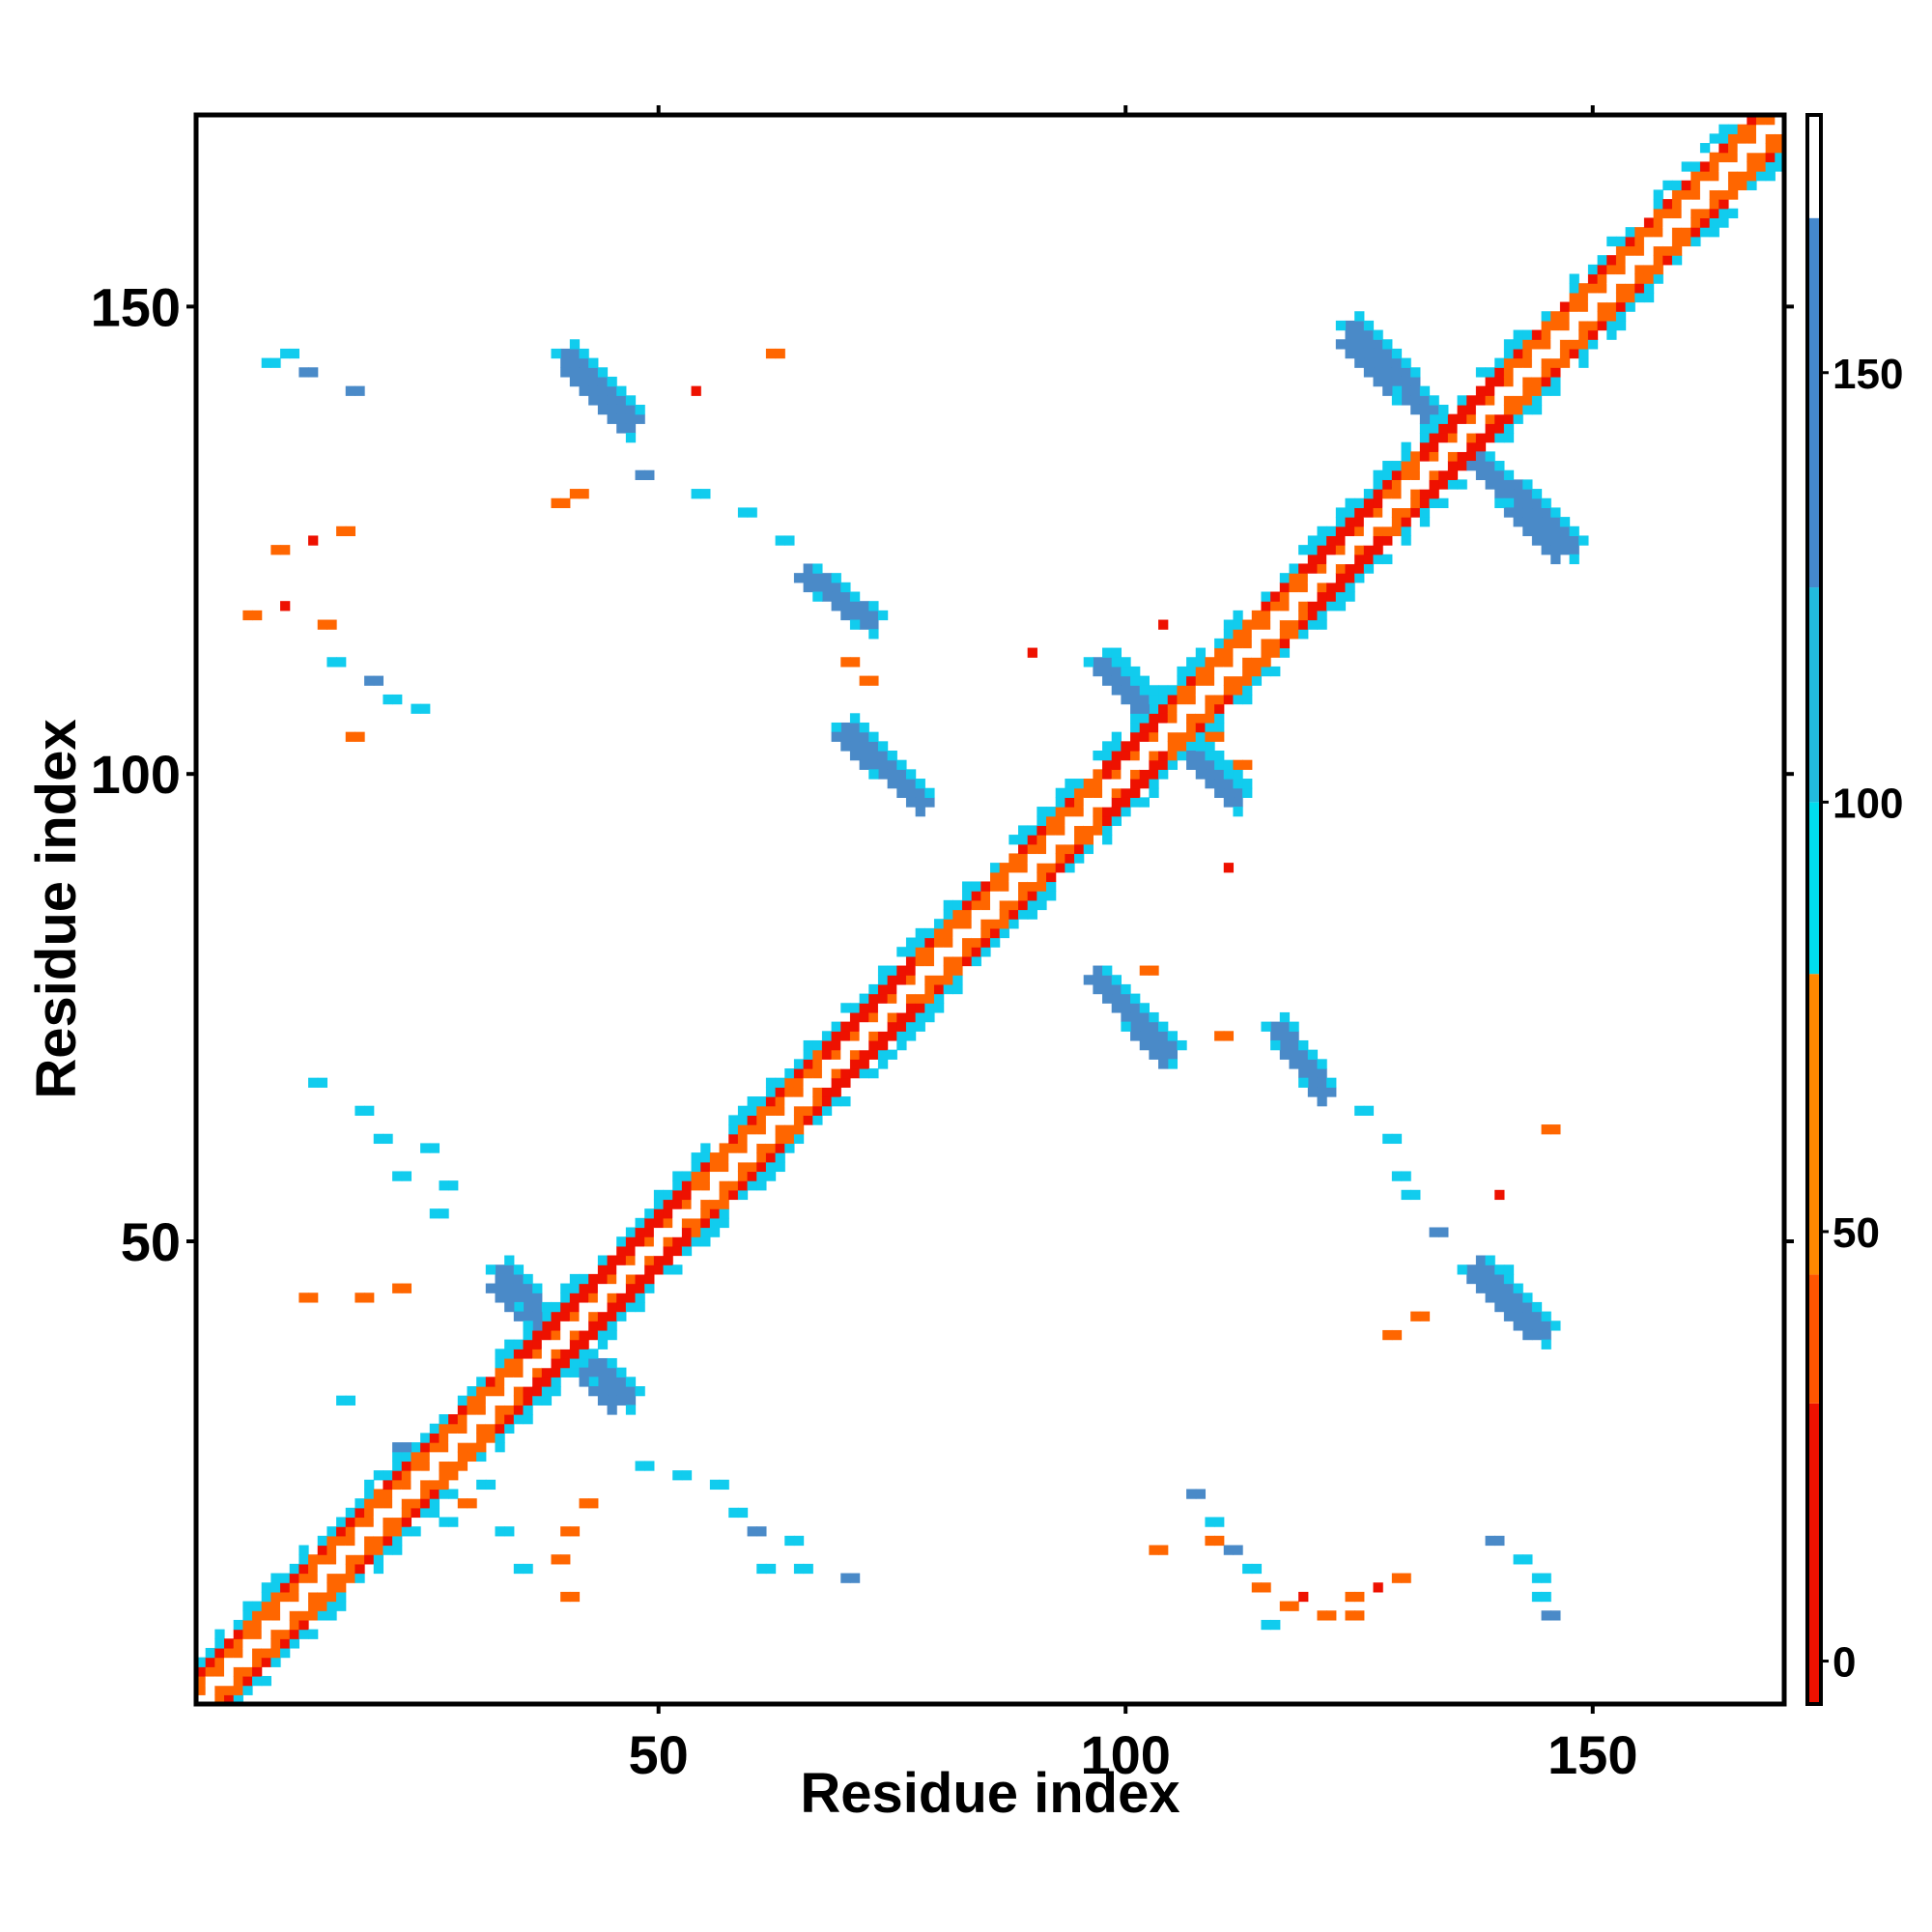  Describe the element at coordinates (136, 306) in the screenshot. I see `y-tick-label: 150` at that location.